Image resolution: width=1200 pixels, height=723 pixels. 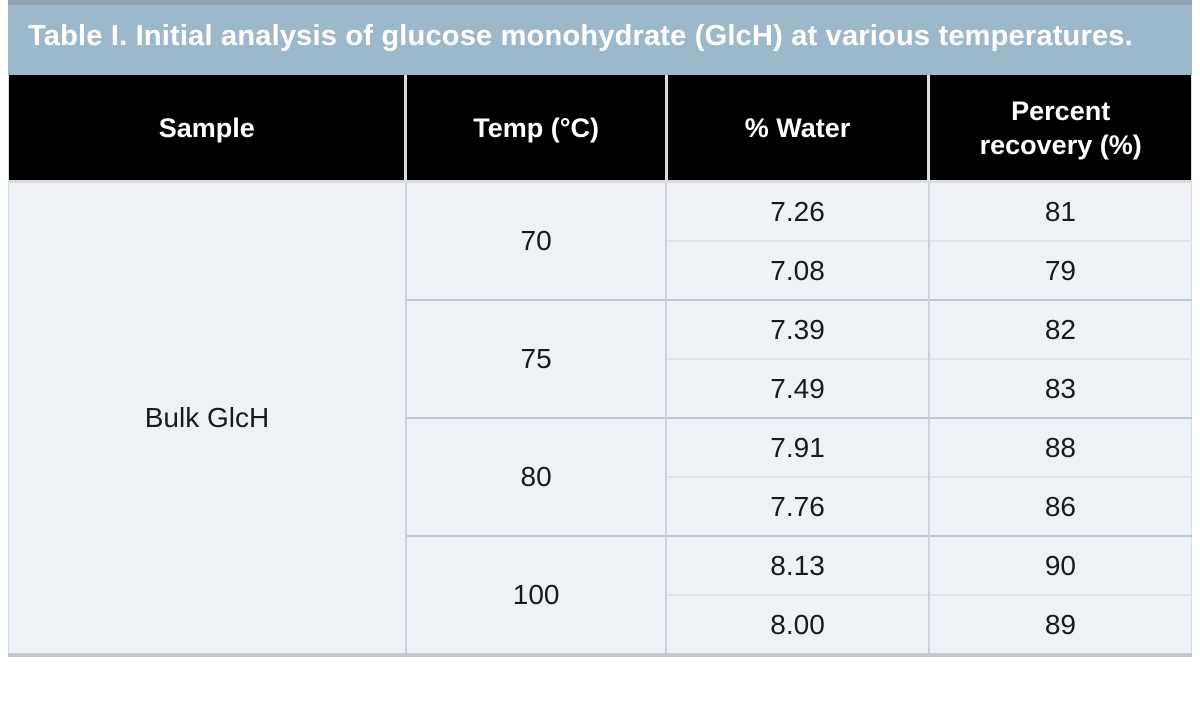 What do you see at coordinates (1059, 329) in the screenshot?
I see `cell-recovery: 82` at bounding box center [1059, 329].